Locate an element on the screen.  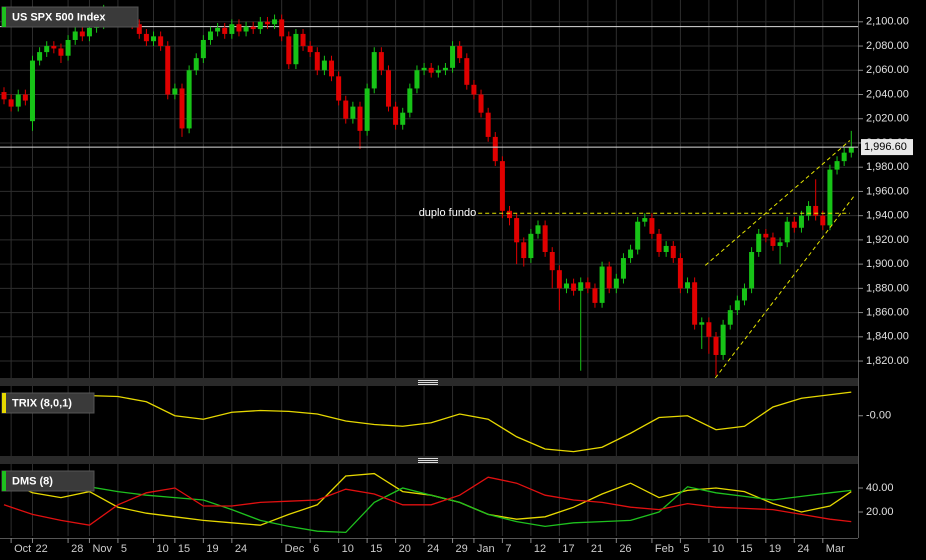
y-tick-label: 1,920.00 is located at coordinates (887, 240).